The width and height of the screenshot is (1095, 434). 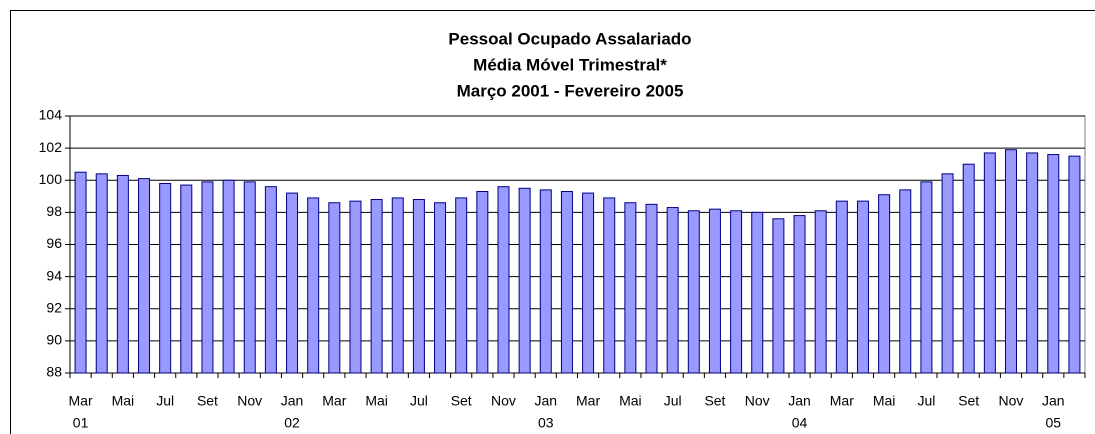 I want to click on chart-subtitle: Média Móvel Trimestral*, so click(x=570, y=64).